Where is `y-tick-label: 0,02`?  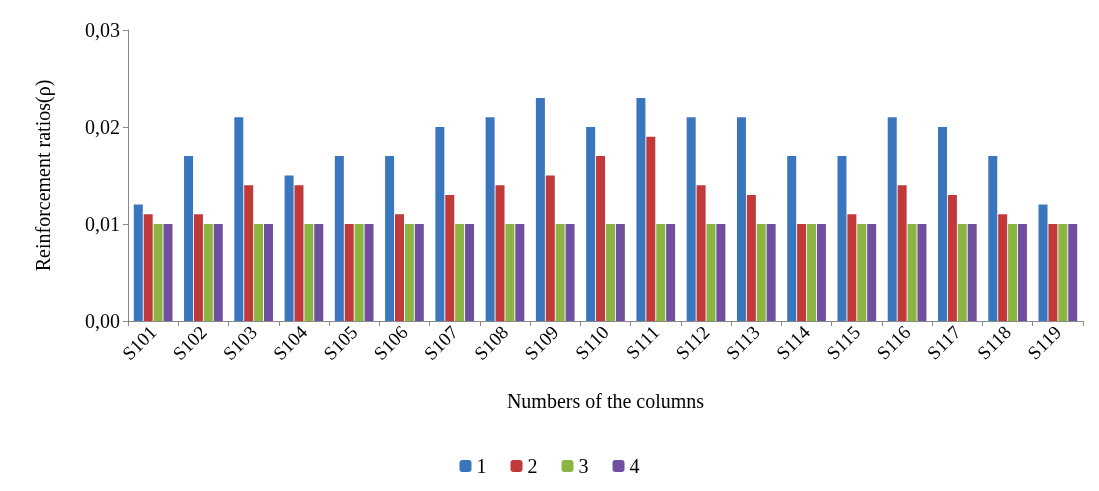
y-tick-label: 0,02 is located at coordinates (102, 127).